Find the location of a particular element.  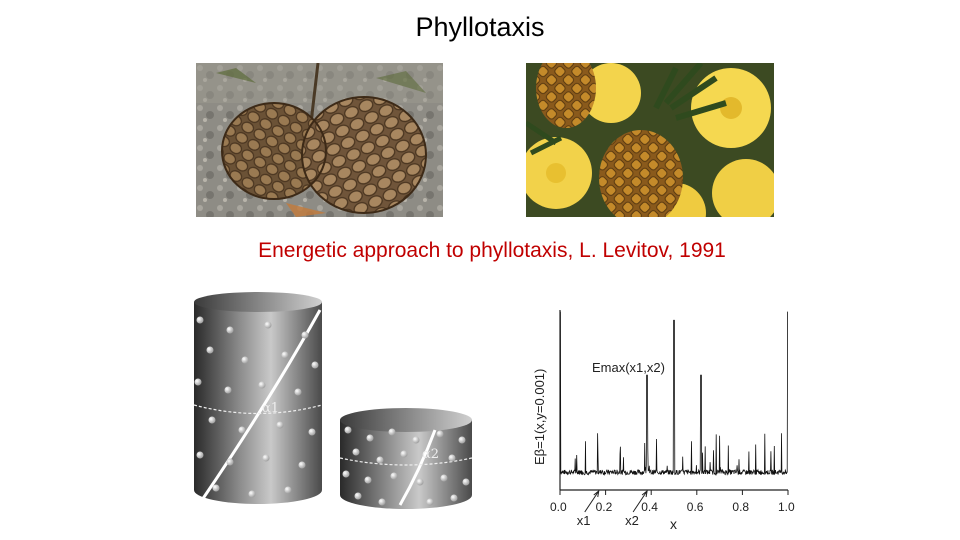

x-tick-label-5: 1.0 is located at coordinates (786, 507).